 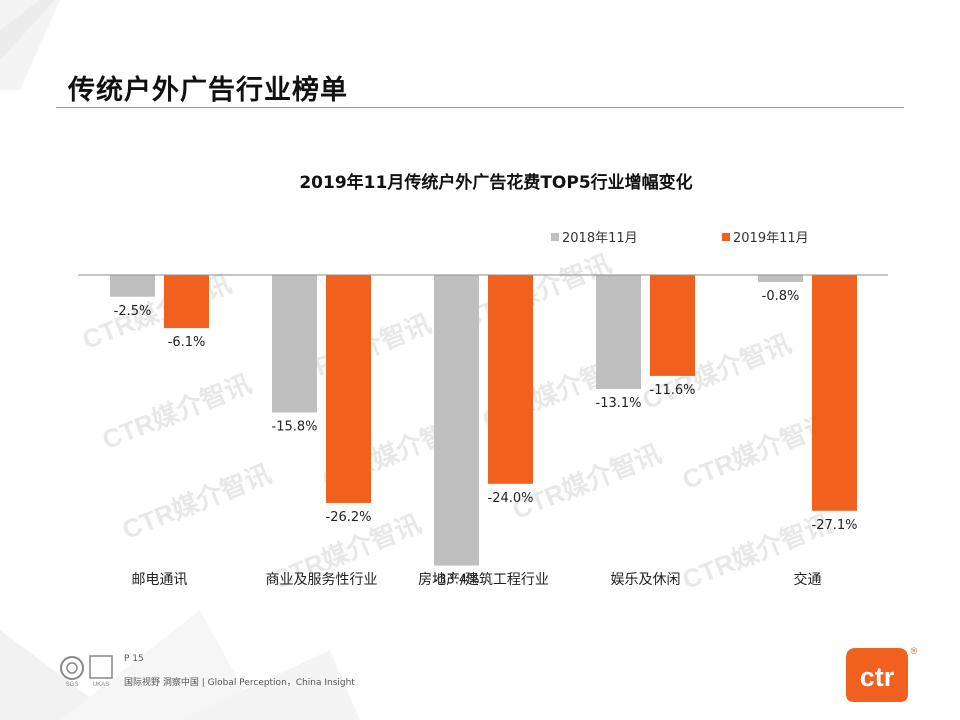 What do you see at coordinates (835, 525) in the screenshot?
I see `data-label: -27.1%` at bounding box center [835, 525].